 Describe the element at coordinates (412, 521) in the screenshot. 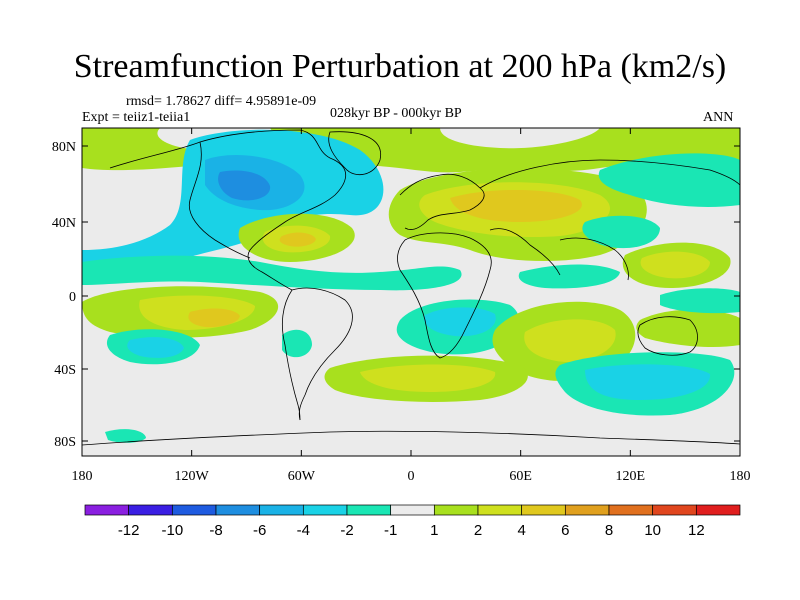

I see `colorbar: -12 -10 -8 -6 -4 -2 -1 1 2 4 6 8 10 12` at that location.